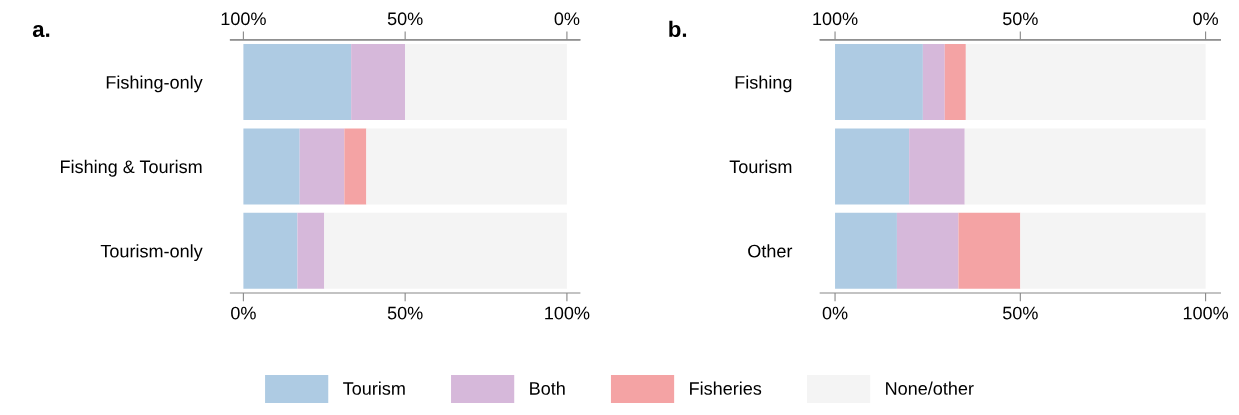  I want to click on y-tick-label: Fishing, so click(763, 84).